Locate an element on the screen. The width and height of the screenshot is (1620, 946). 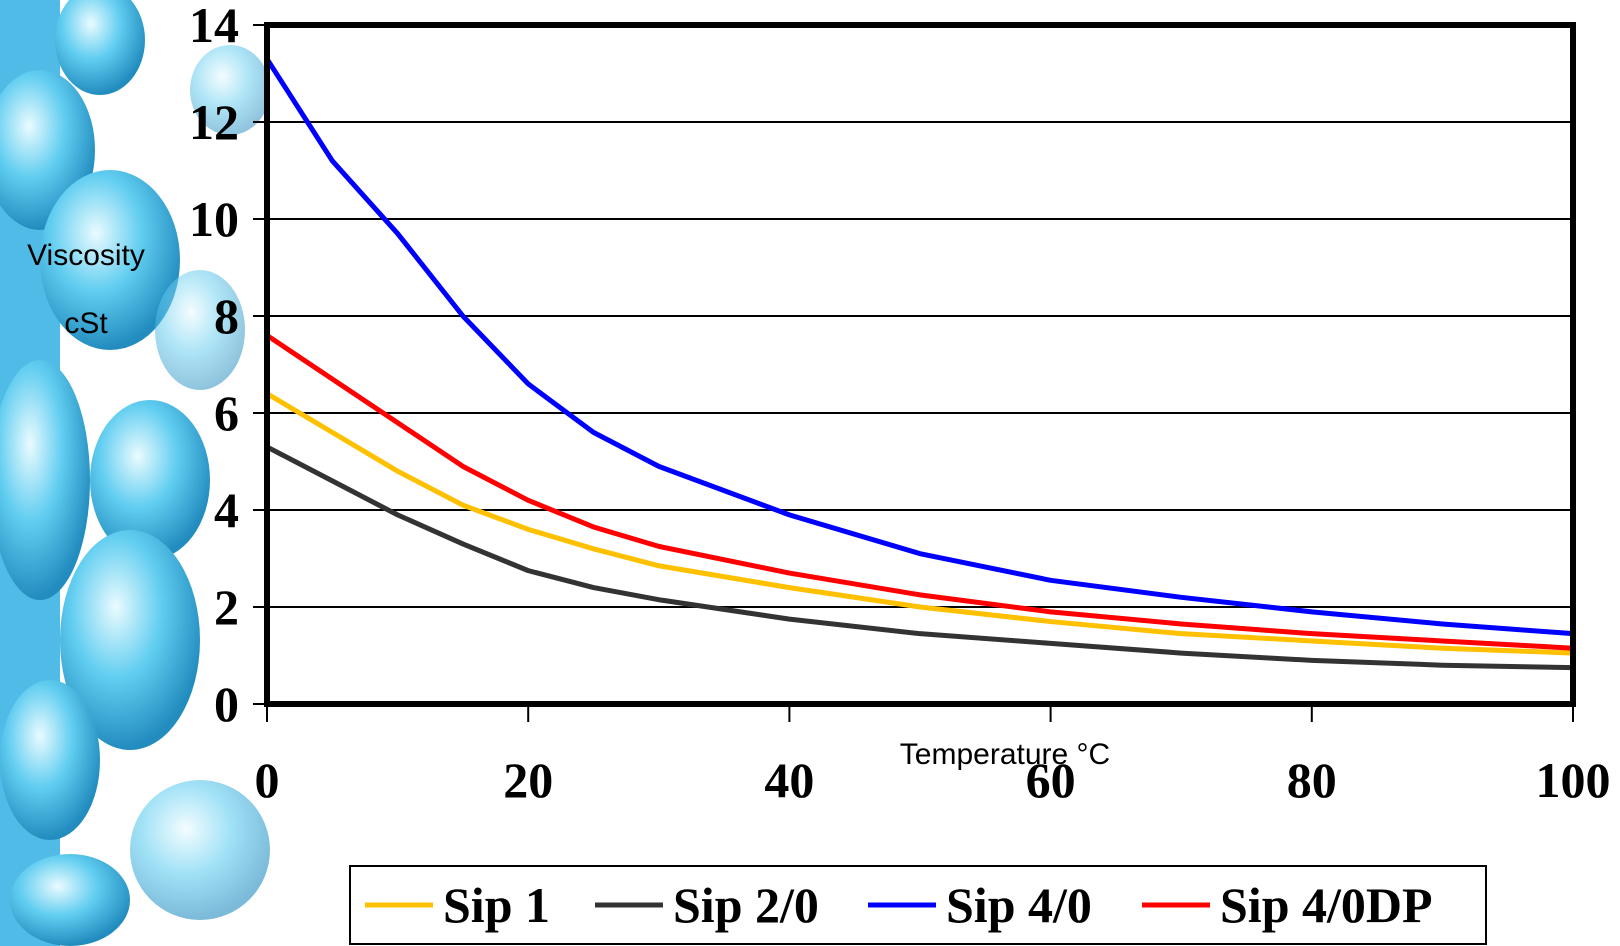
legend-items: Sip 1 Sip 2/0 Sip 4/0 Sip 4/0DP is located at coordinates (899, 905).